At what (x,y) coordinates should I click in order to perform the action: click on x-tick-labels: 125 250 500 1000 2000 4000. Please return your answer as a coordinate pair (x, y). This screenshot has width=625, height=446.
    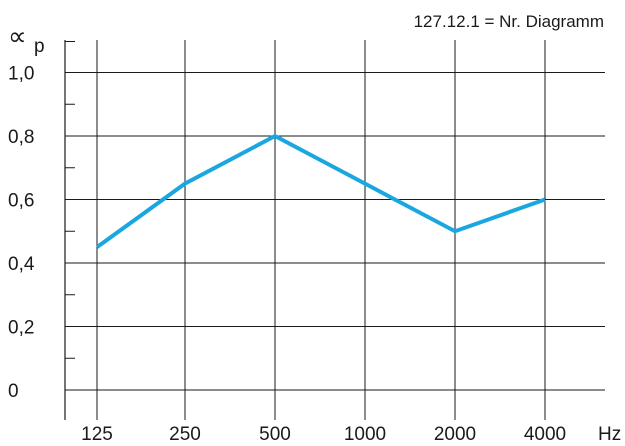
    Looking at the image, I should click on (323, 434).